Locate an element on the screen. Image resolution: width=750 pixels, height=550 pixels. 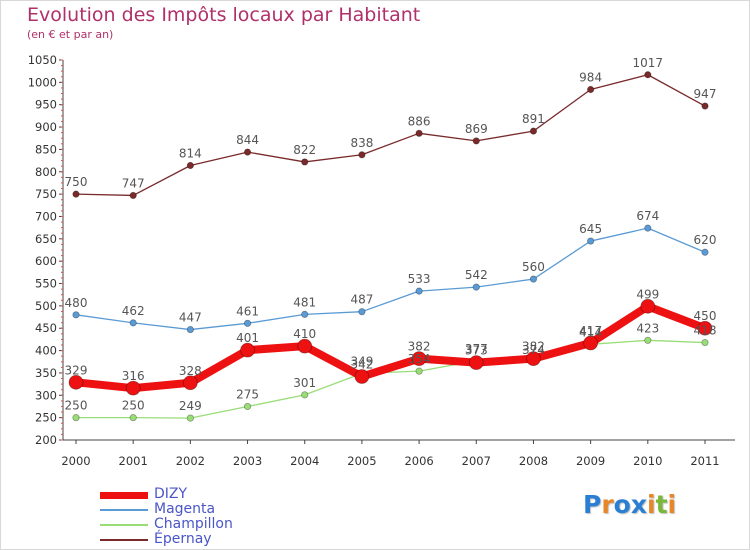
data-label: 462 is located at coordinates (133, 311).